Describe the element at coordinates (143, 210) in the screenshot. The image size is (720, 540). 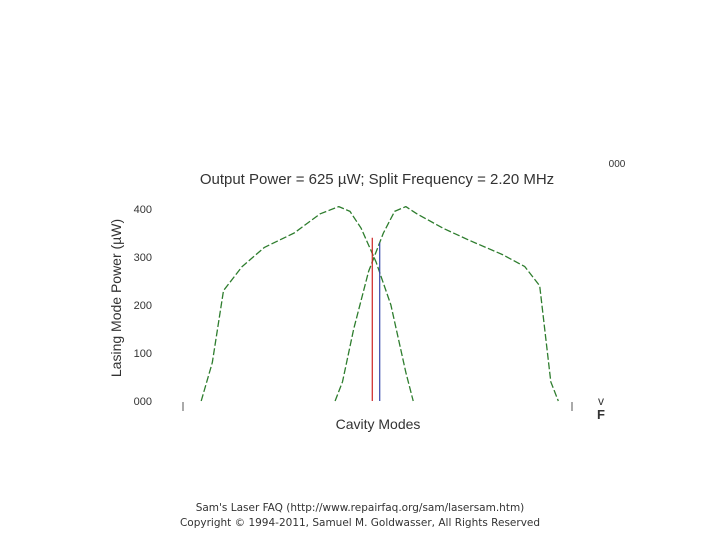
I see `y-tick-label: 400` at that location.